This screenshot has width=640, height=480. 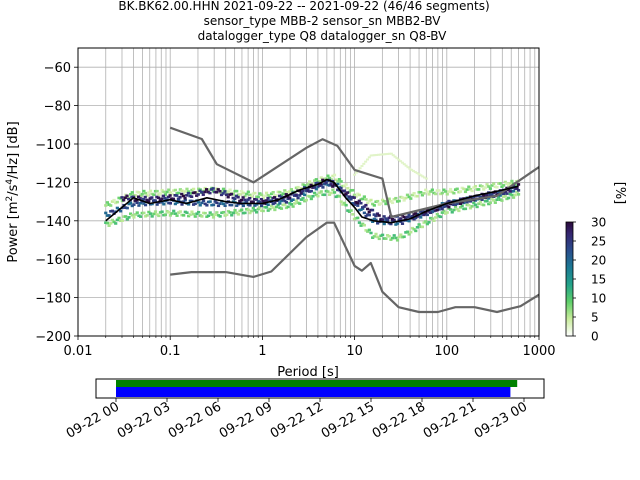 What do you see at coordinates (501, 420) in the screenshot?
I see `timeline-tick-label: 09-23 00` at bounding box center [501, 420].